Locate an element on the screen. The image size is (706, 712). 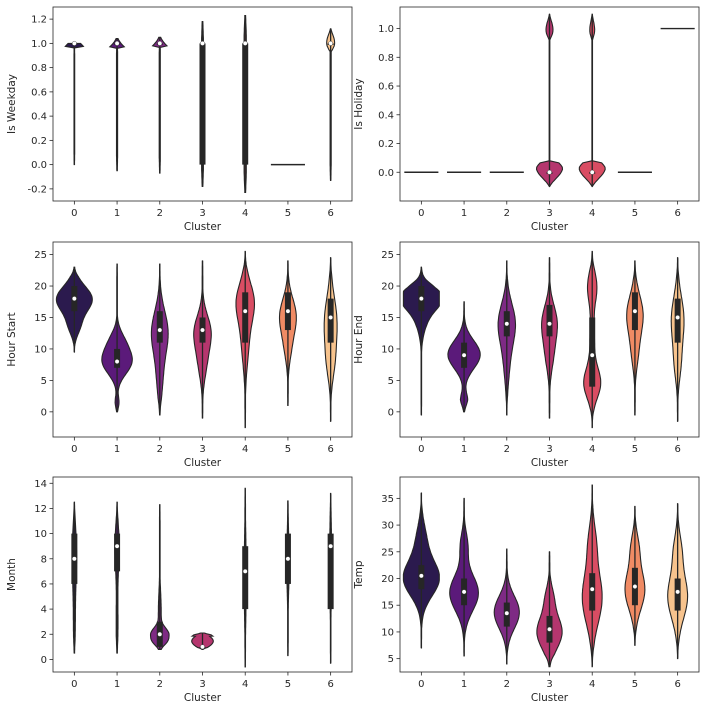
y-tick: 6 is located at coordinates (47, 584).